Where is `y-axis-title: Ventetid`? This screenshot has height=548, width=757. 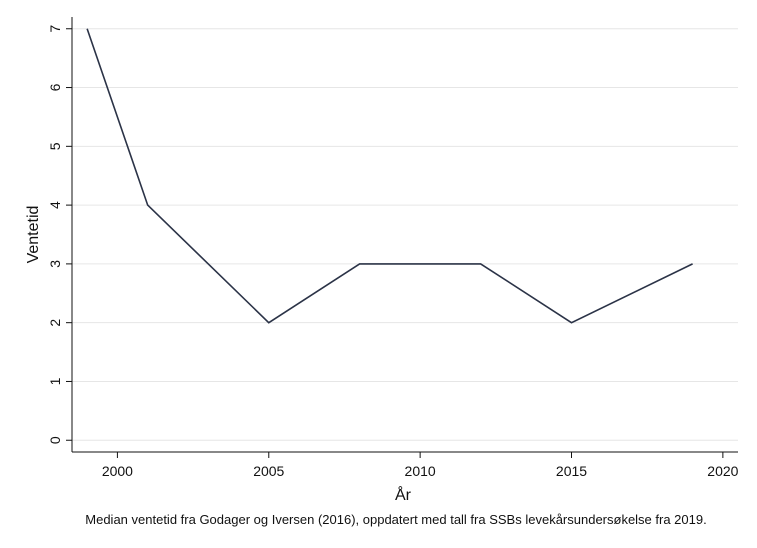 y-axis-title: Ventetid is located at coordinates (33, 235).